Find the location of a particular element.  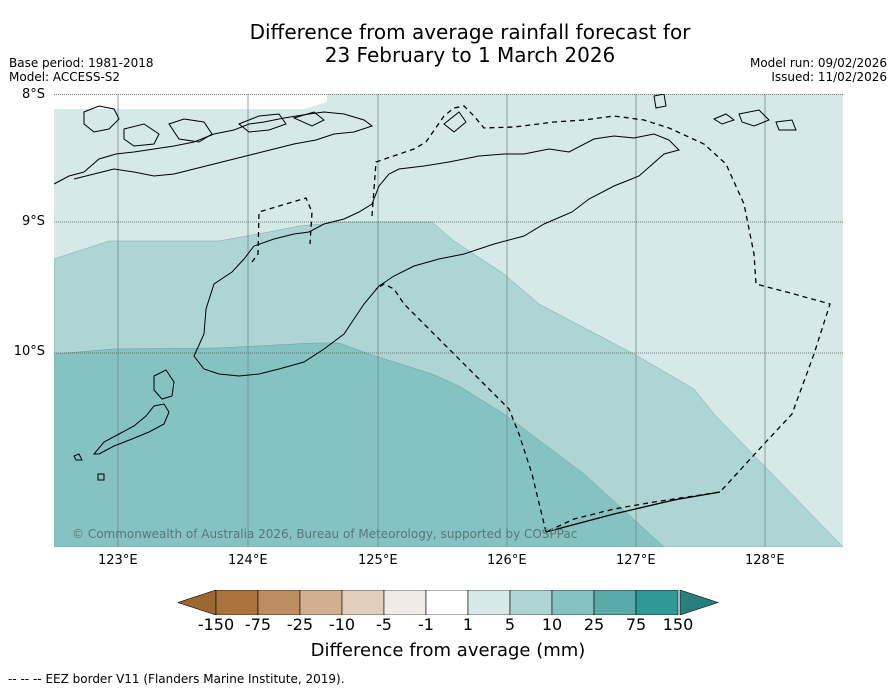

lat-label-10s: 10°S is located at coordinates (29, 351).